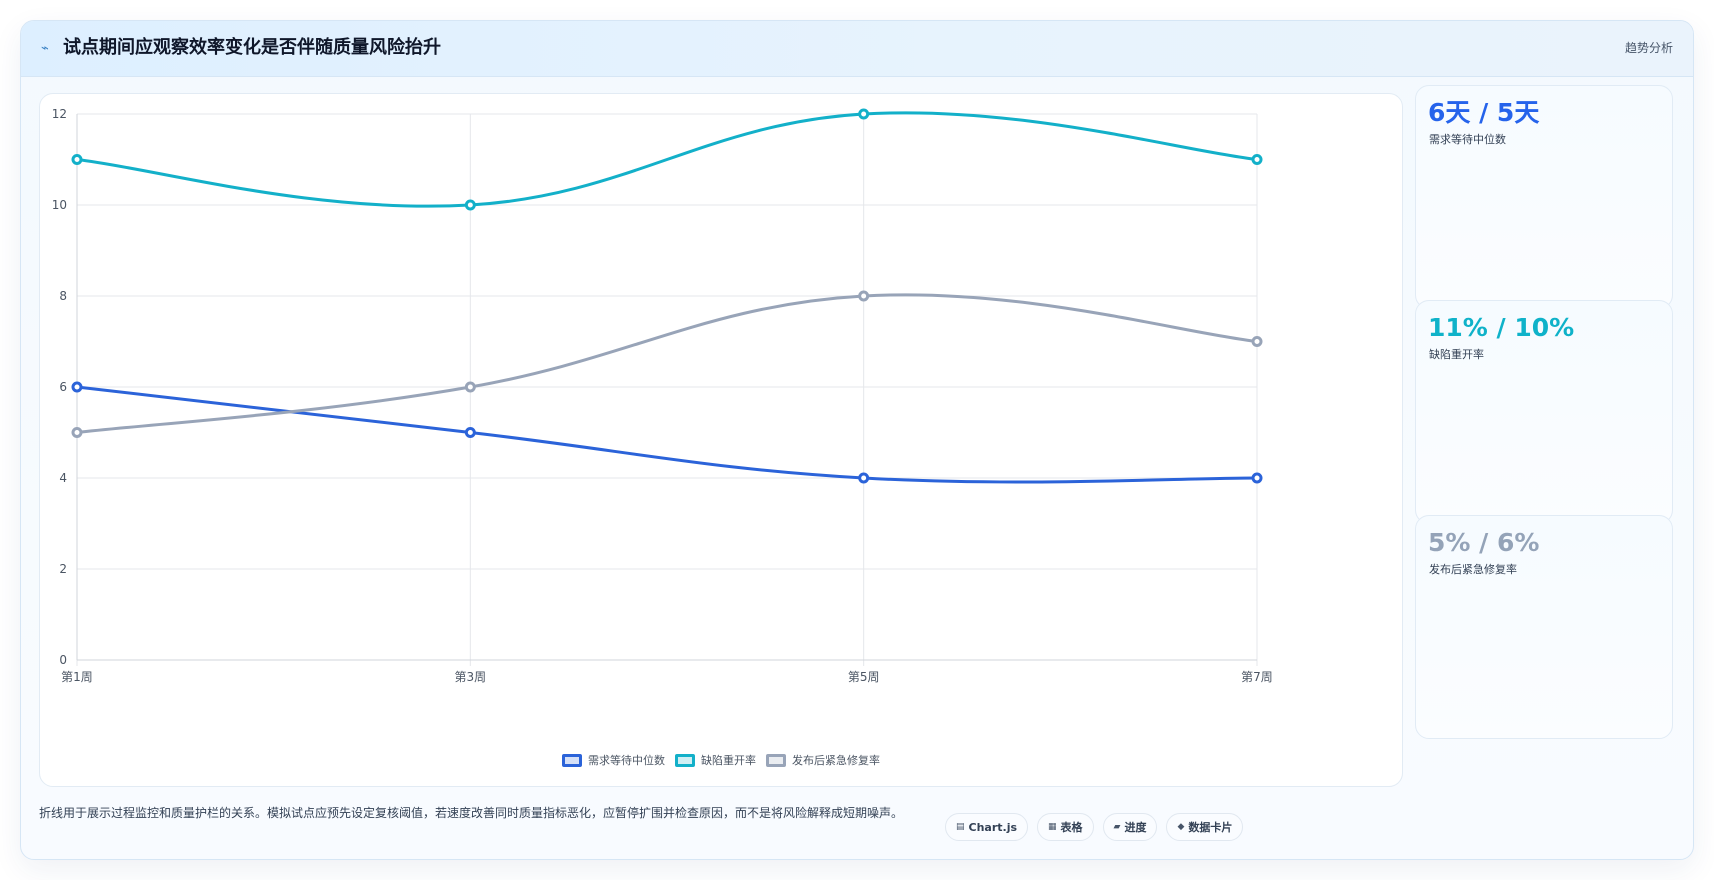  I want to click on table-icon: ▦, so click(1052, 827).